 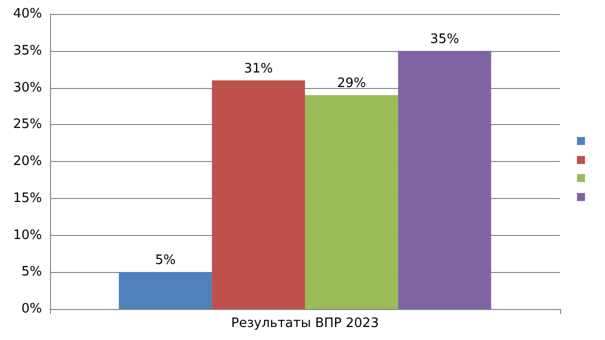 I want to click on data-label: 29%, so click(x=351, y=84).